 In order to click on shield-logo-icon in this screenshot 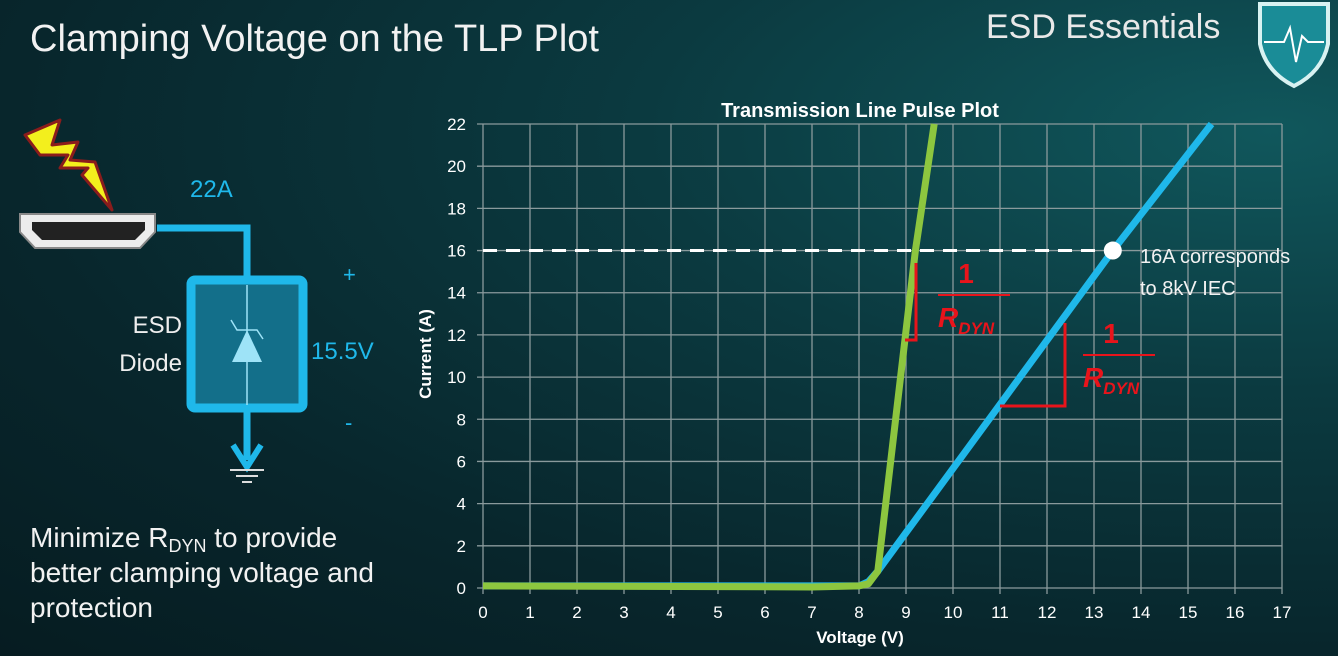, I will do `click(1294, 45)`.